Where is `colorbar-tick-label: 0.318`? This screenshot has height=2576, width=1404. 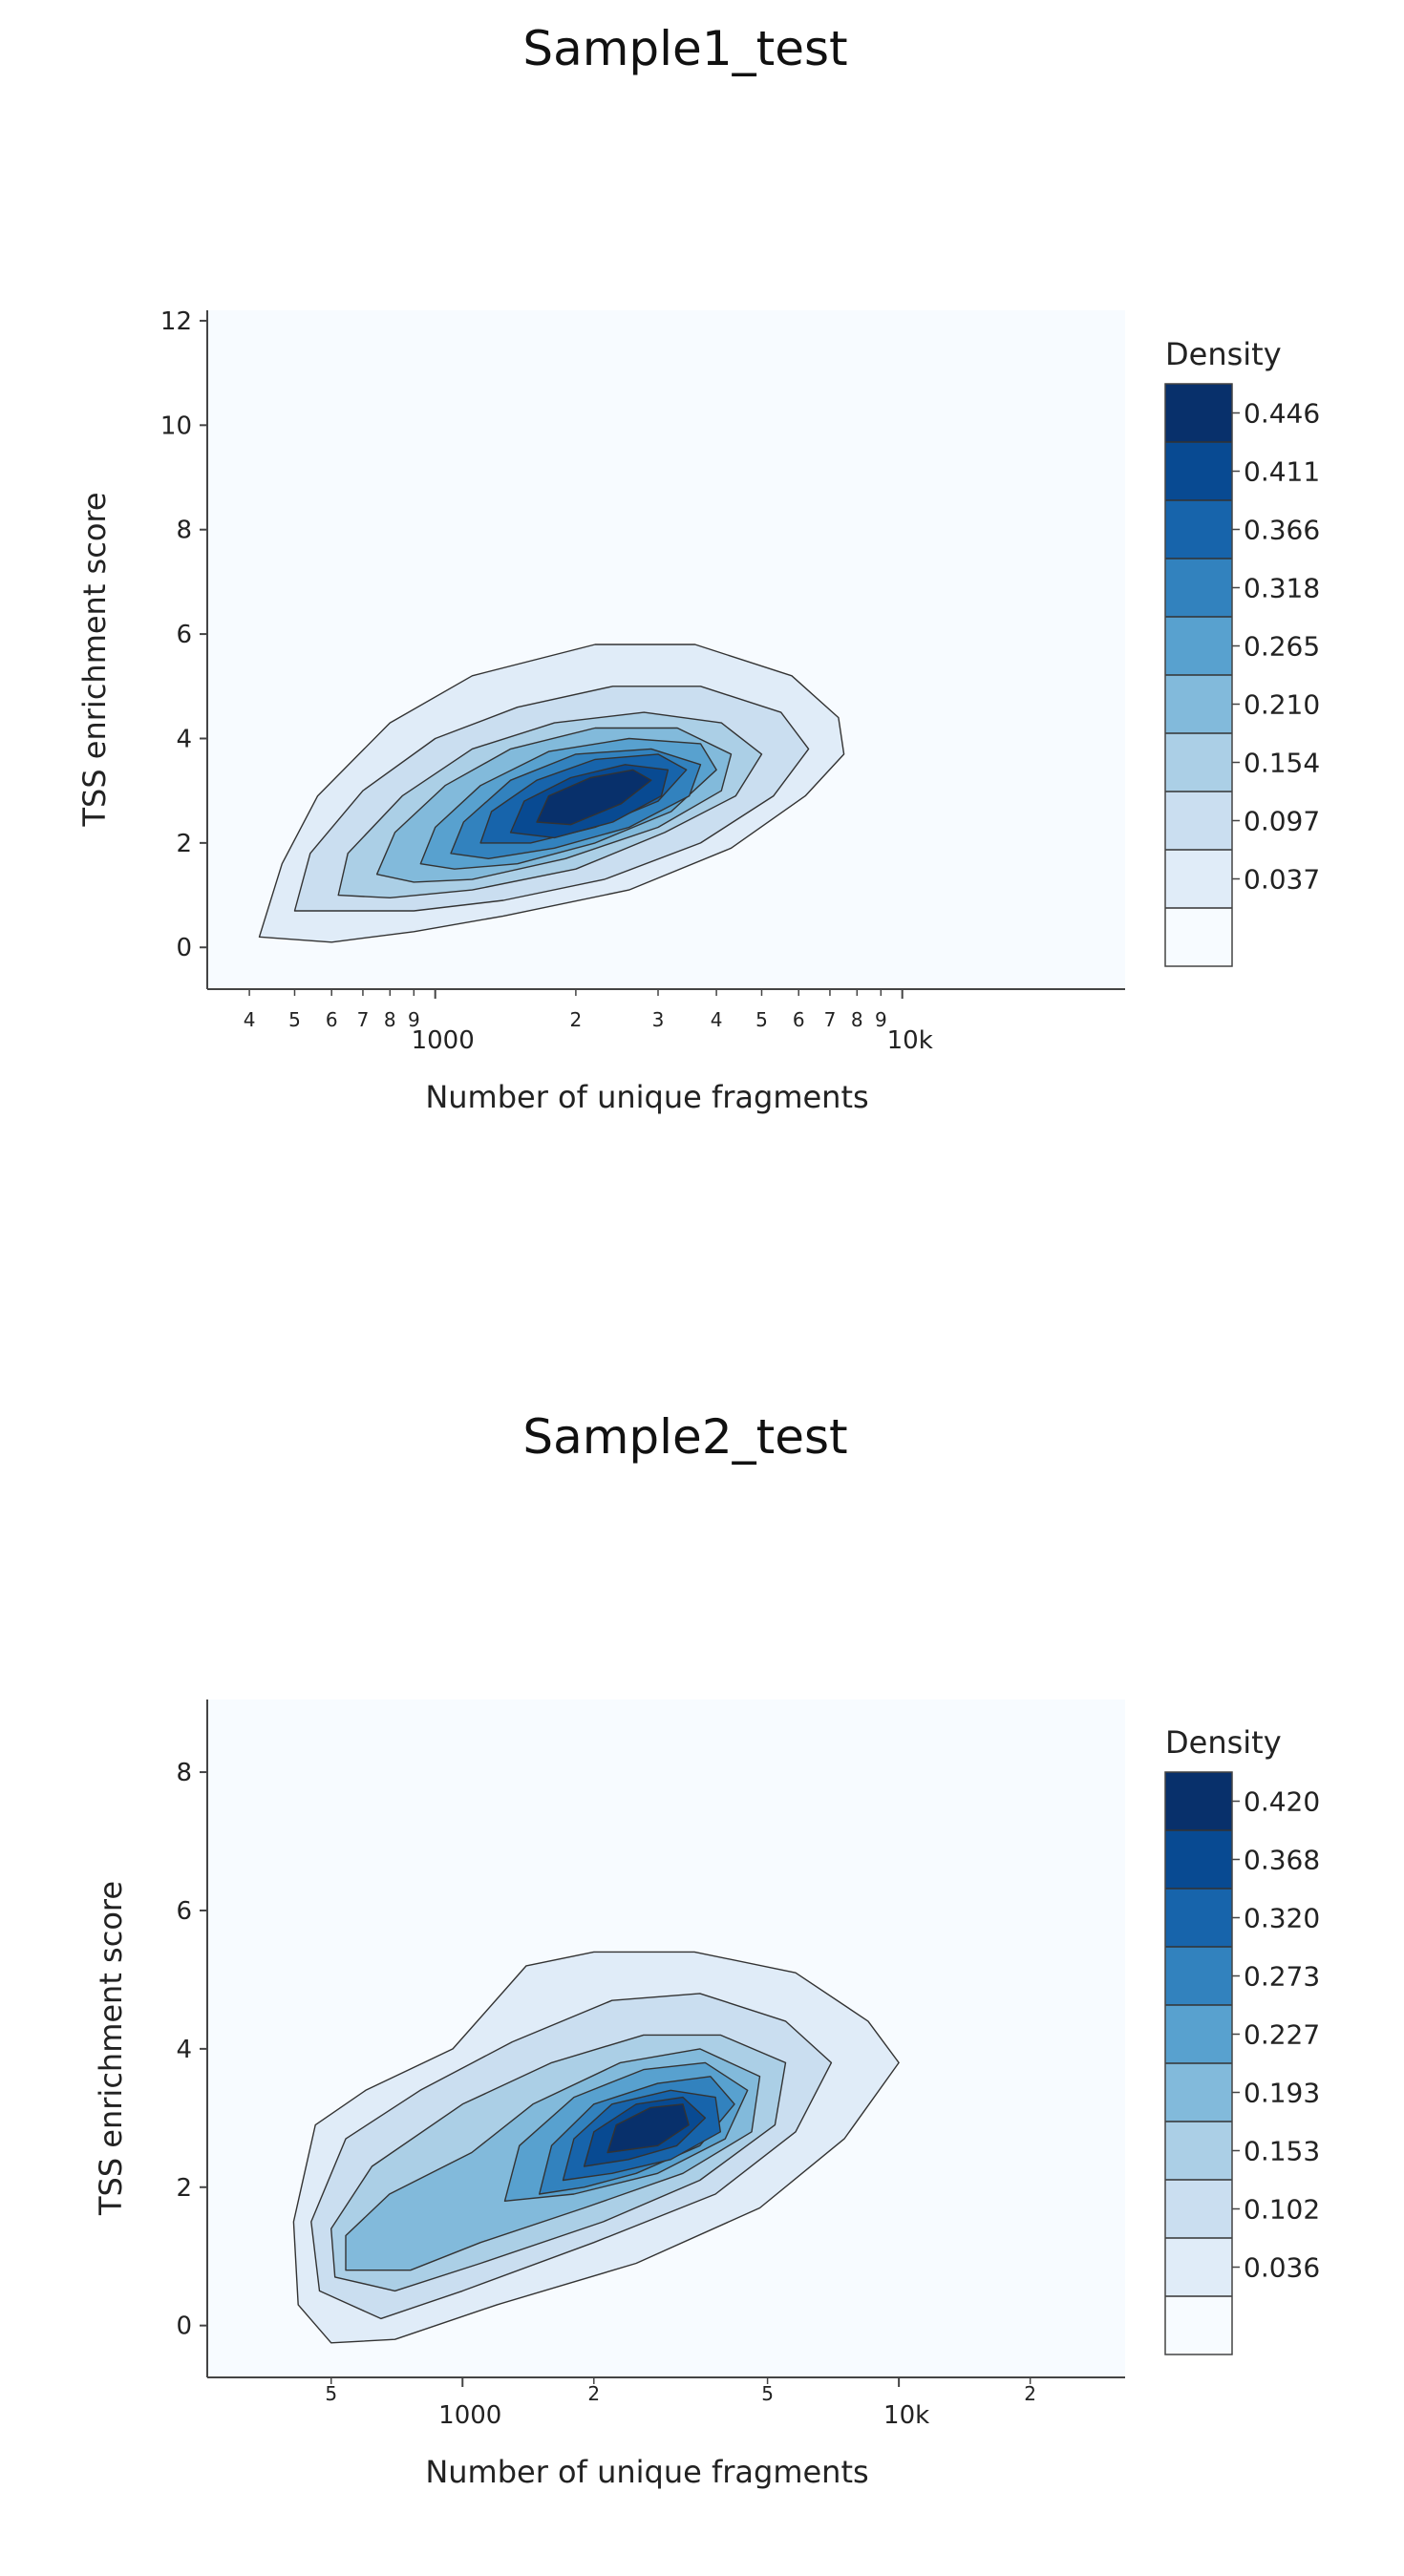 colorbar-tick-label: 0.318 is located at coordinates (1282, 588).